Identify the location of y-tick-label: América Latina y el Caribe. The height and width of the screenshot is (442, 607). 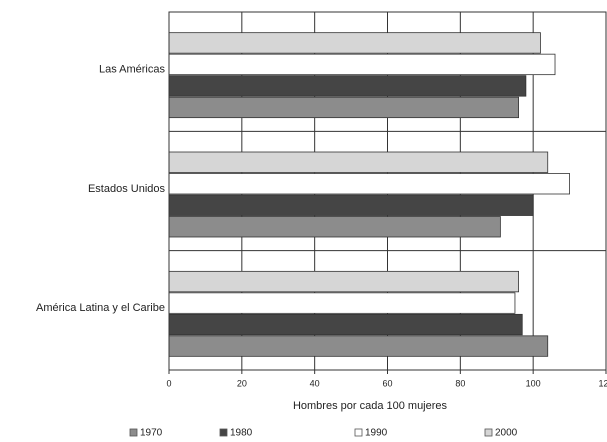
(100, 308).